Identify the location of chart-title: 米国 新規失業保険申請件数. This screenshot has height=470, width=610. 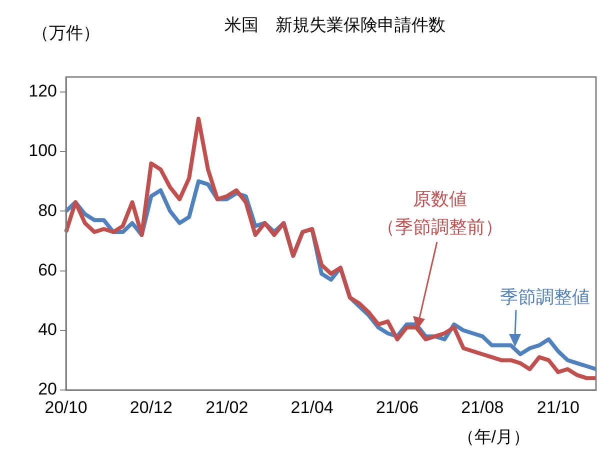
(335, 25).